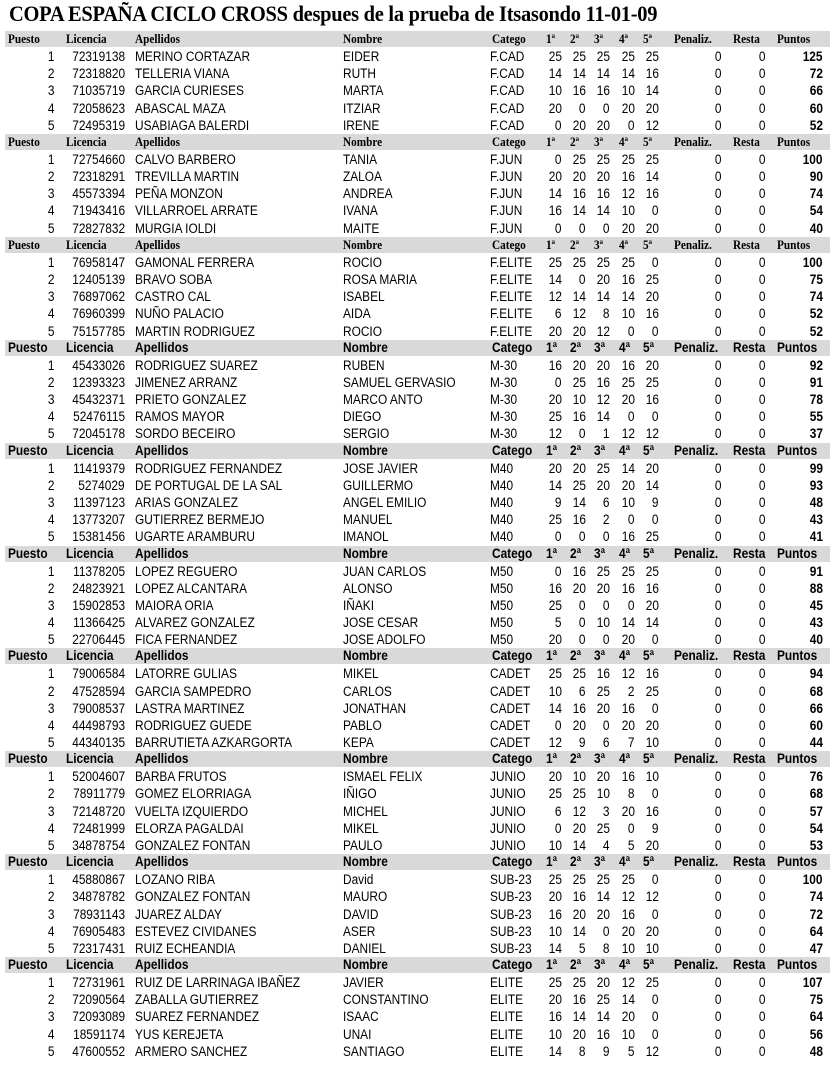 This screenshot has width=840, height=1074. Describe the element at coordinates (365, 450) in the screenshot. I see `header-nombre: Nombre` at that location.